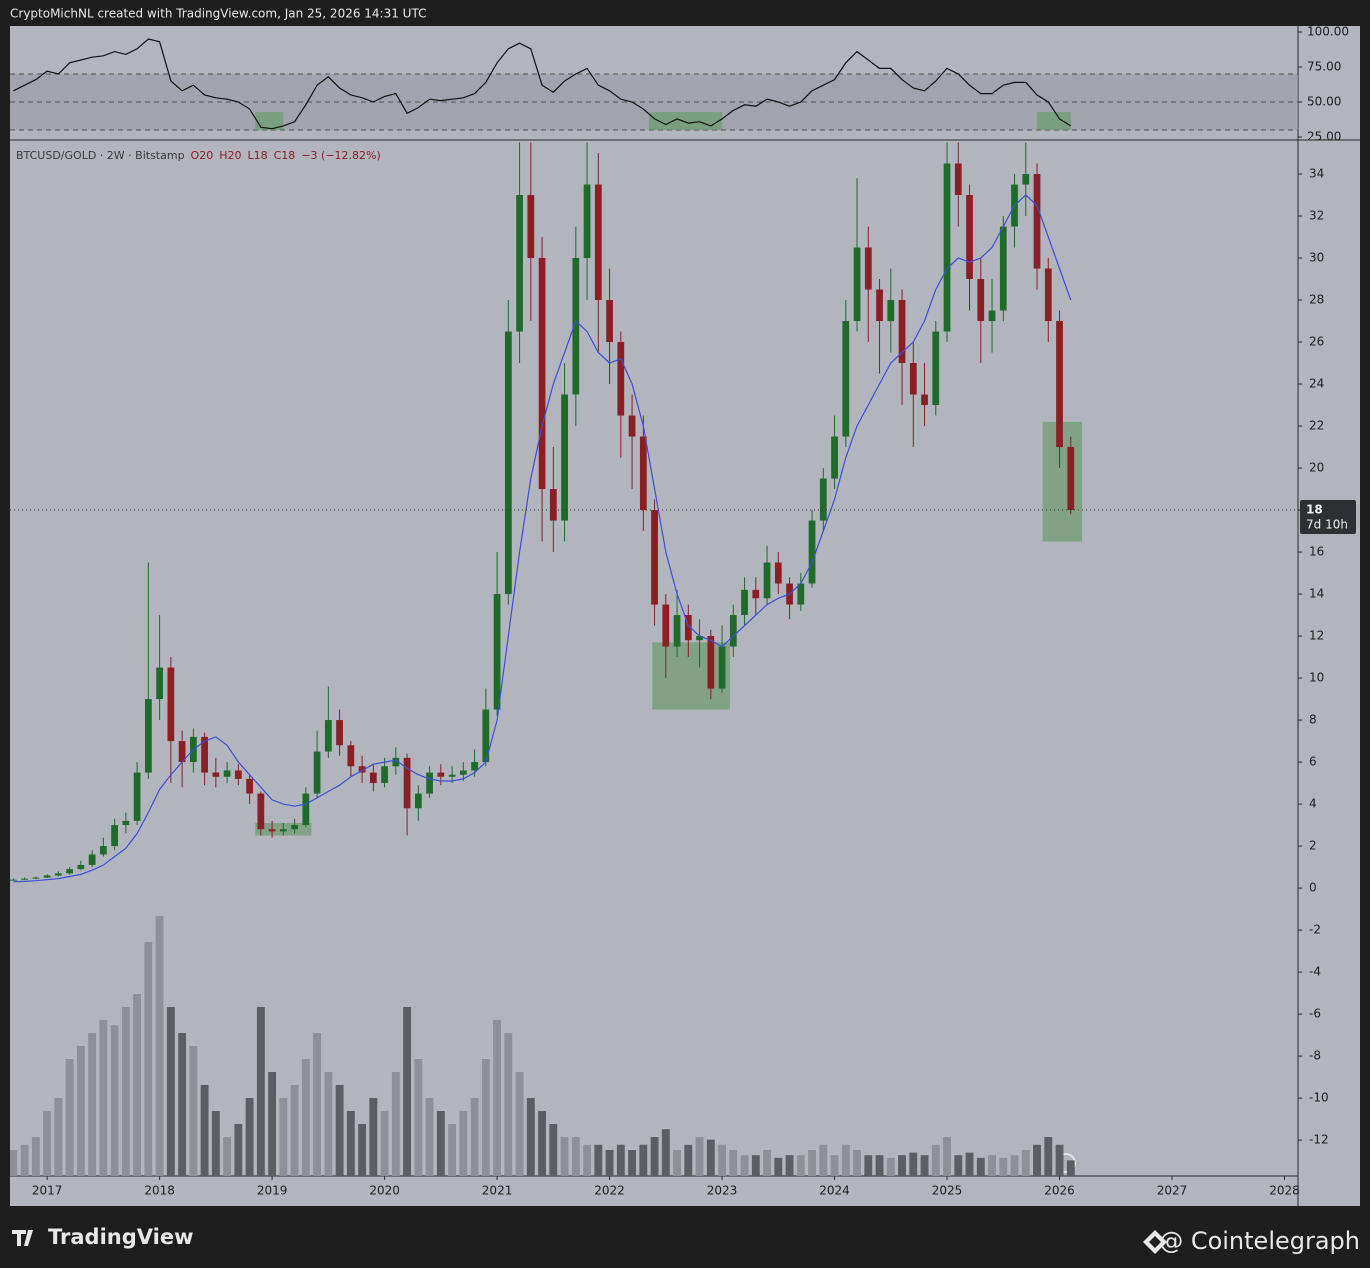 Image resolution: width=1370 pixels, height=1268 pixels. Describe the element at coordinates (269, 121) in the screenshot. I see `rsi-highlight` at that location.